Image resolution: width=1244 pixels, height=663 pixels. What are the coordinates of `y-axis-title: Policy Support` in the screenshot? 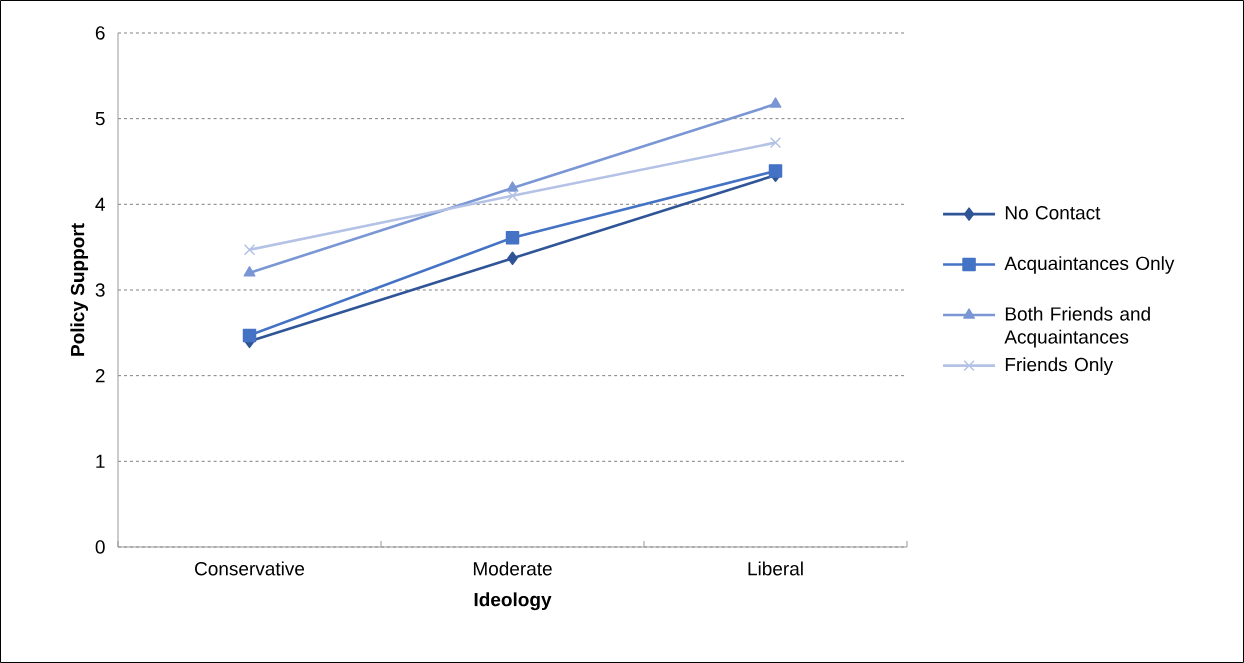 It's located at (79, 289).